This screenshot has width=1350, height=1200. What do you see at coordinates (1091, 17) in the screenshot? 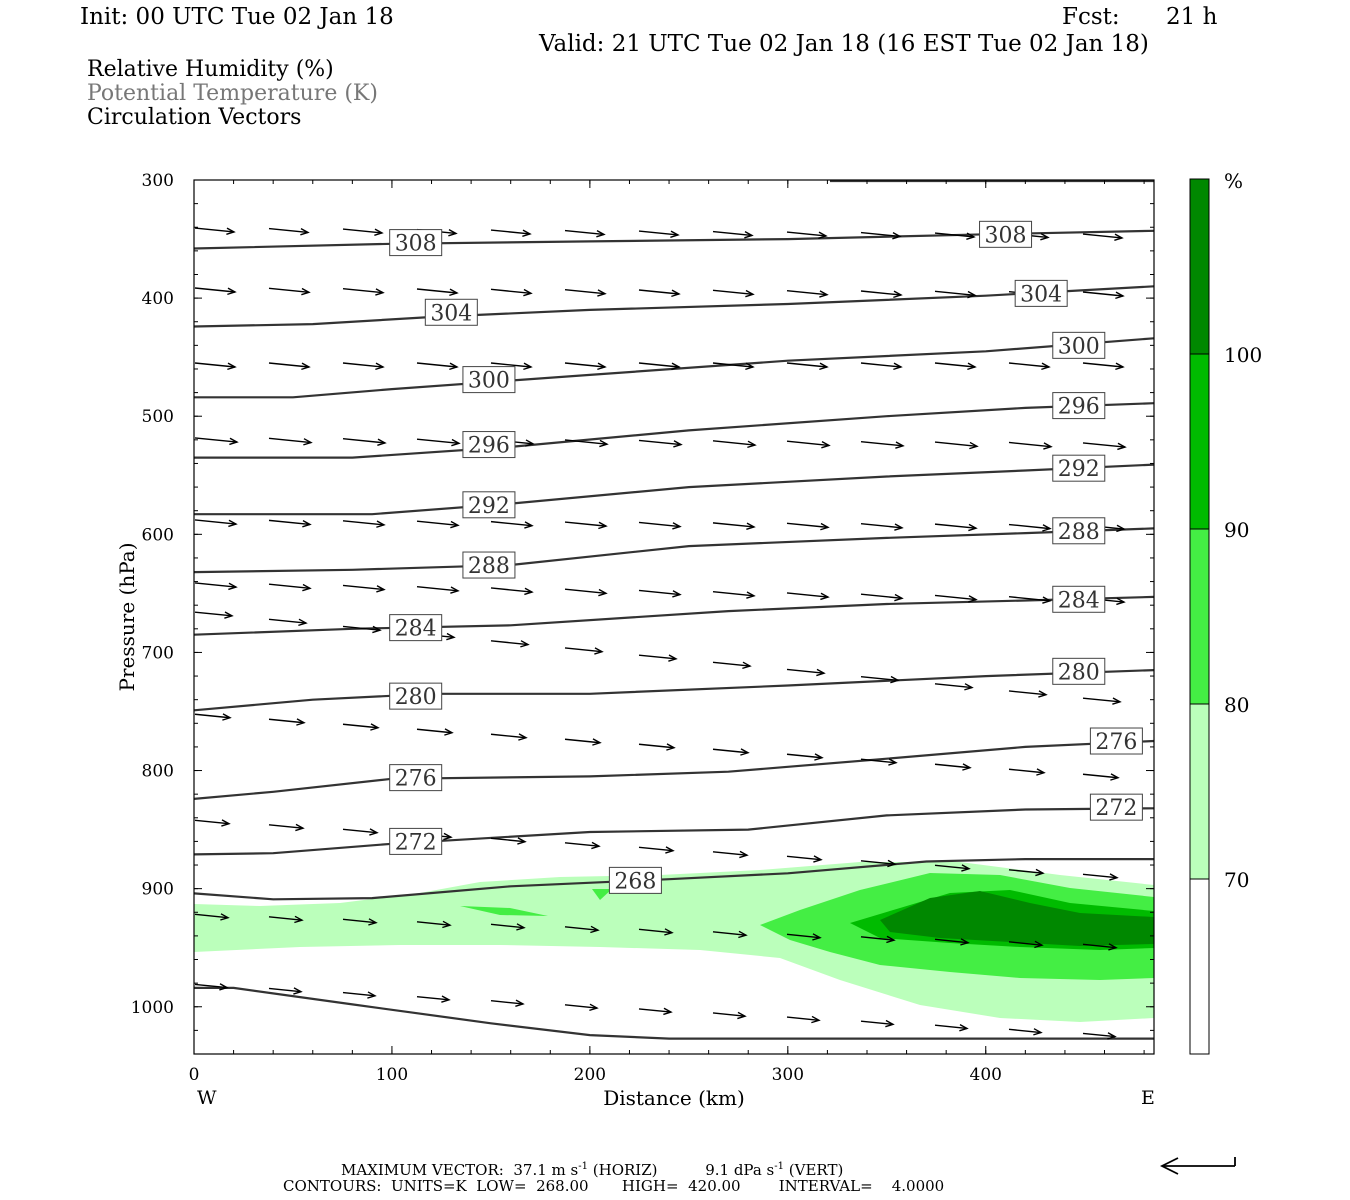
I see `forecast-label: Fcst:` at bounding box center [1091, 17].